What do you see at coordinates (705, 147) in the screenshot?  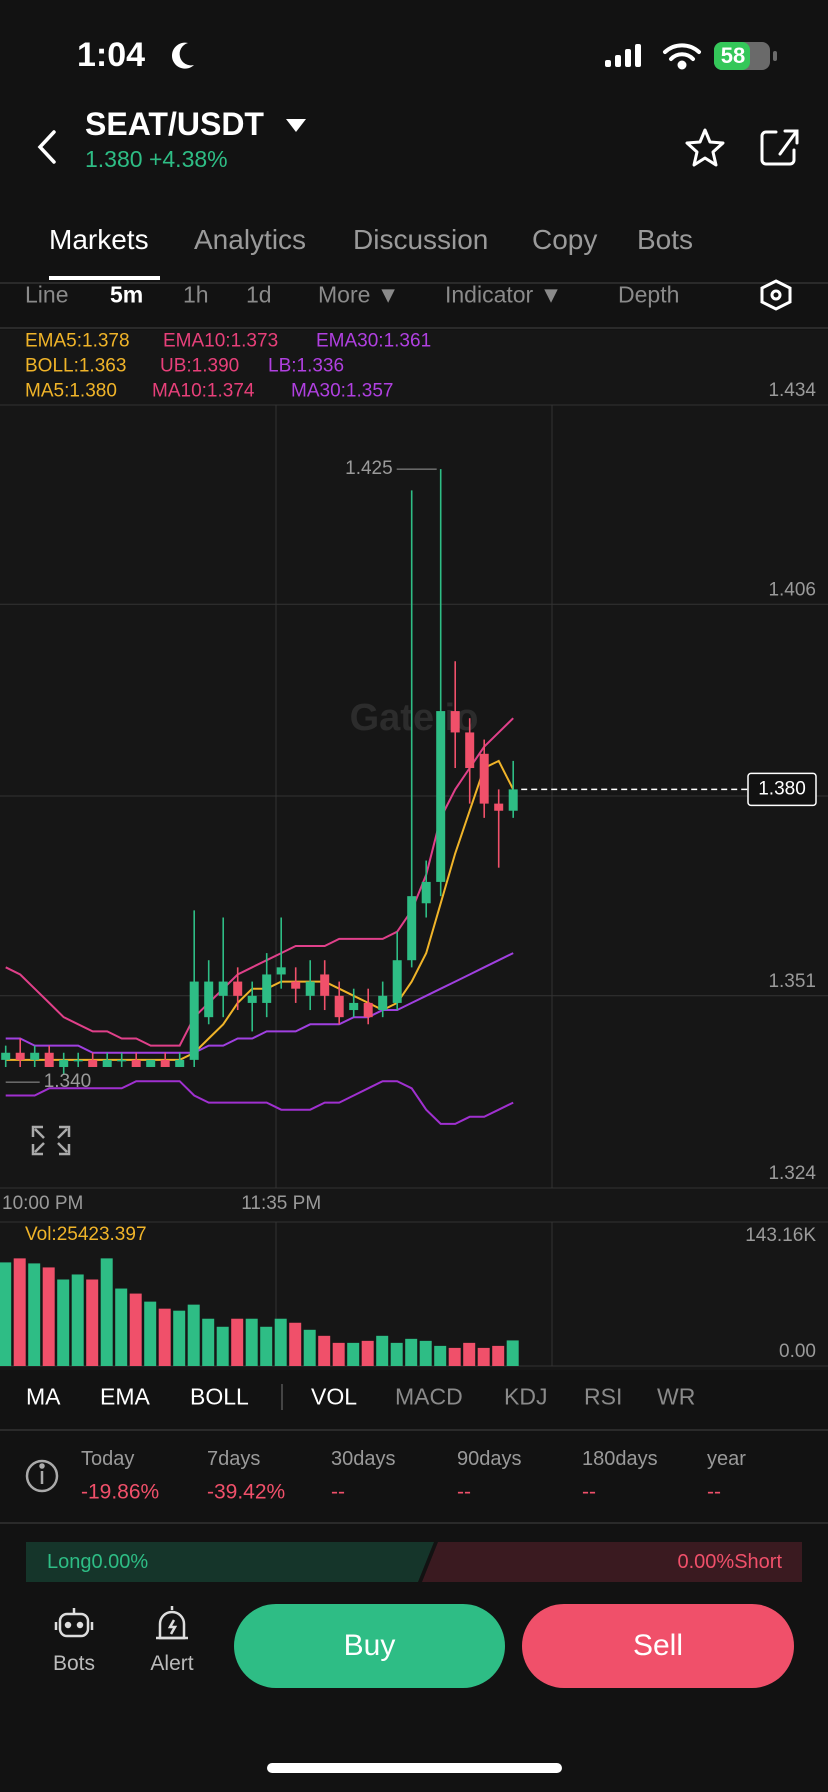 I see `favorite-icon` at bounding box center [705, 147].